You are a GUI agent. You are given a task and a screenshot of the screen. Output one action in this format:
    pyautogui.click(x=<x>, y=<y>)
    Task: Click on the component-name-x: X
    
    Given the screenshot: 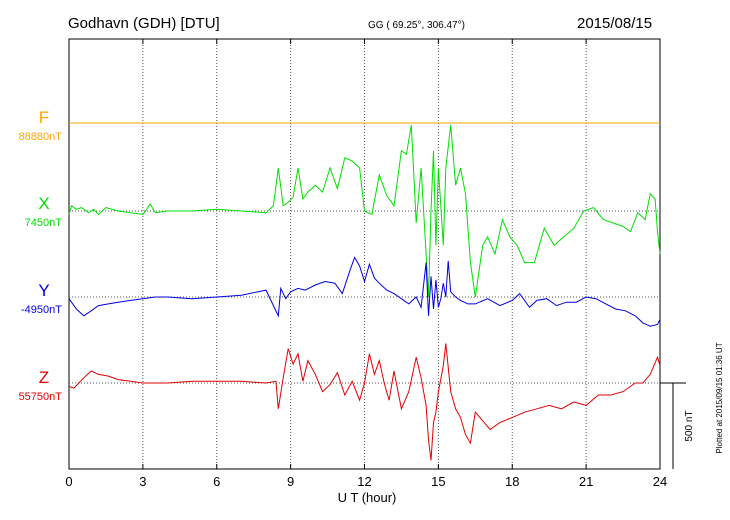 What is the action you would take?
    pyautogui.click(x=43, y=203)
    